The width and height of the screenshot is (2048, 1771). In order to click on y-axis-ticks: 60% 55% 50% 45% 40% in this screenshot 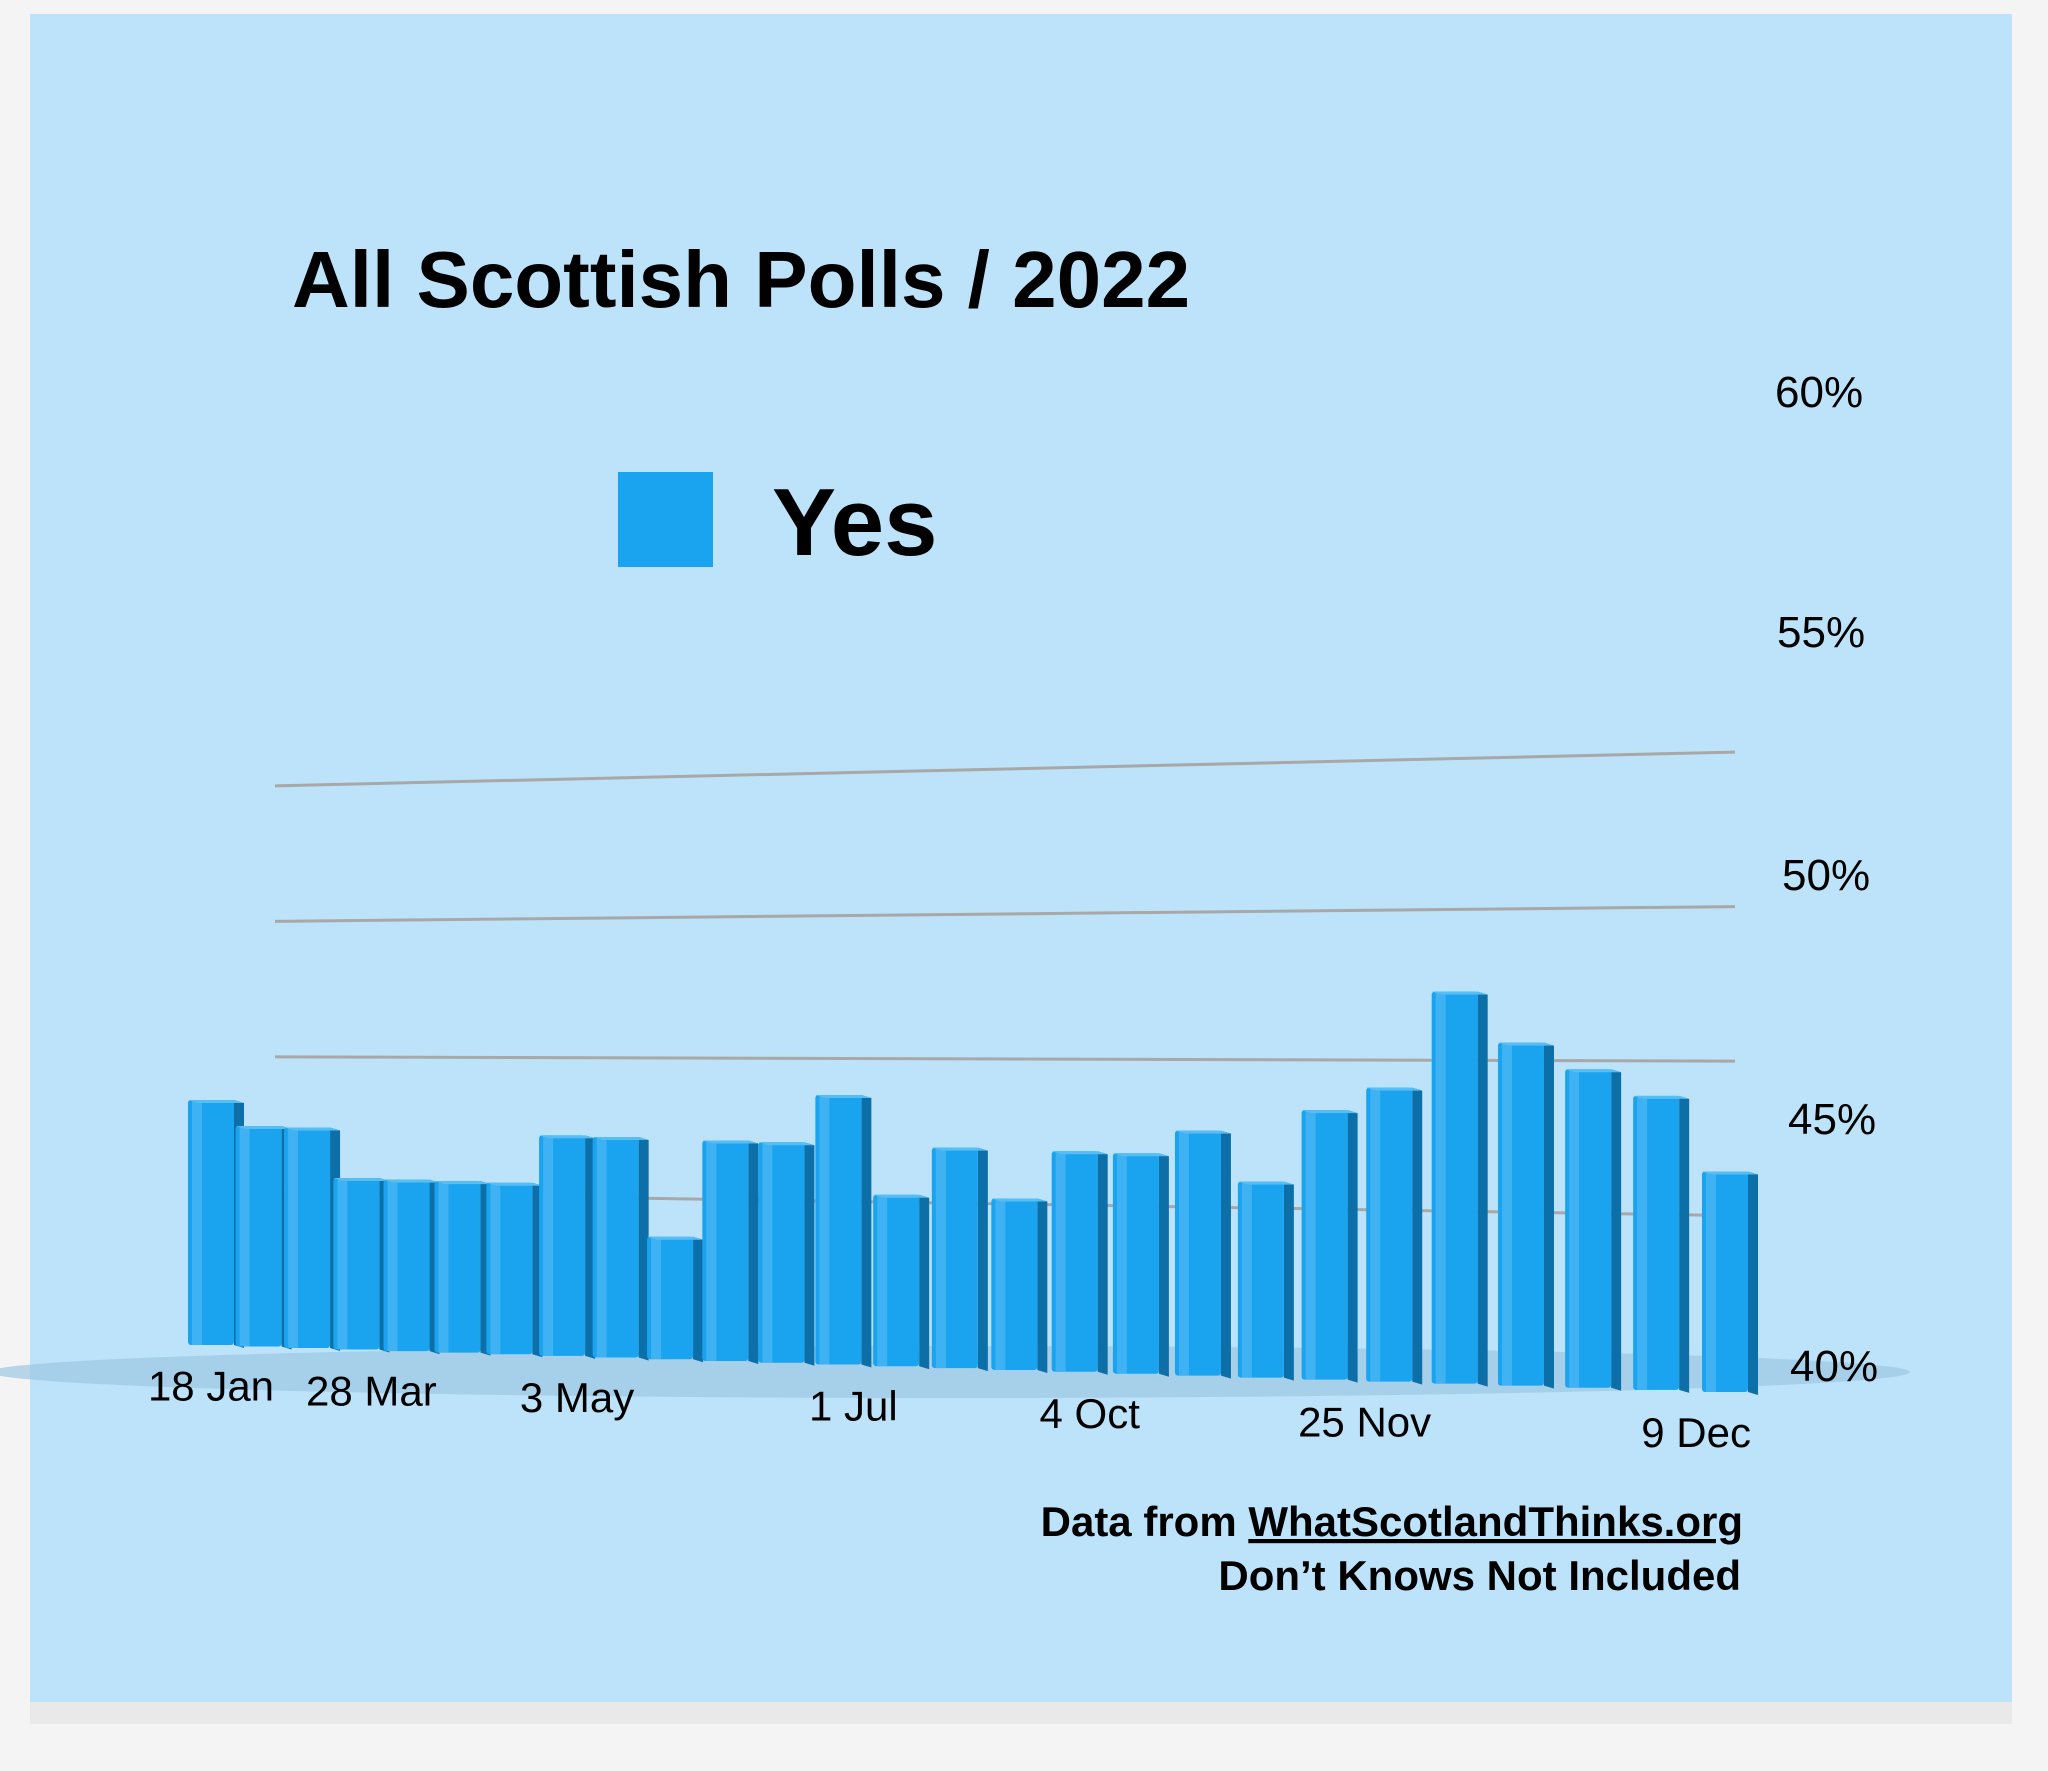, I will do `click(1826, 879)`.